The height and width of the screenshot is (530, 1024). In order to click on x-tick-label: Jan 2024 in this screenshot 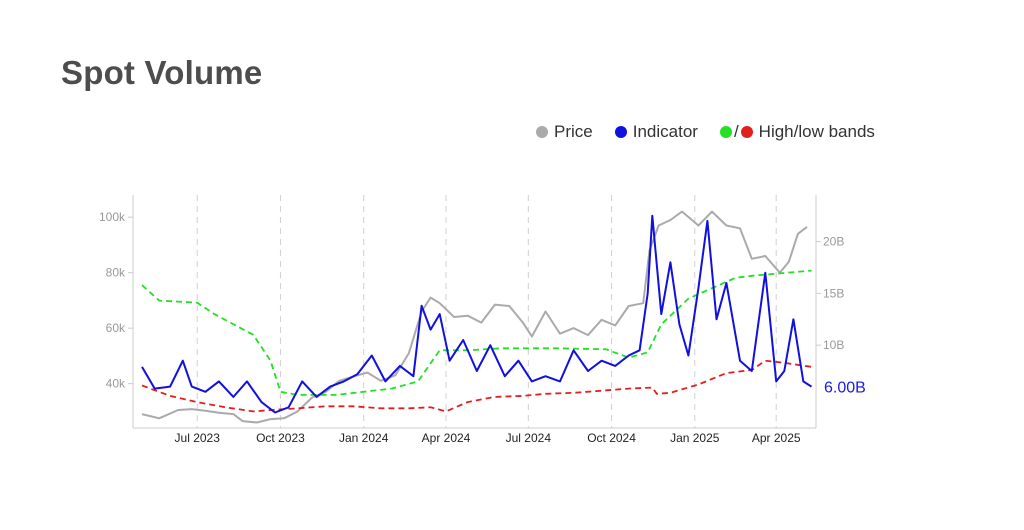, I will do `click(364, 438)`.